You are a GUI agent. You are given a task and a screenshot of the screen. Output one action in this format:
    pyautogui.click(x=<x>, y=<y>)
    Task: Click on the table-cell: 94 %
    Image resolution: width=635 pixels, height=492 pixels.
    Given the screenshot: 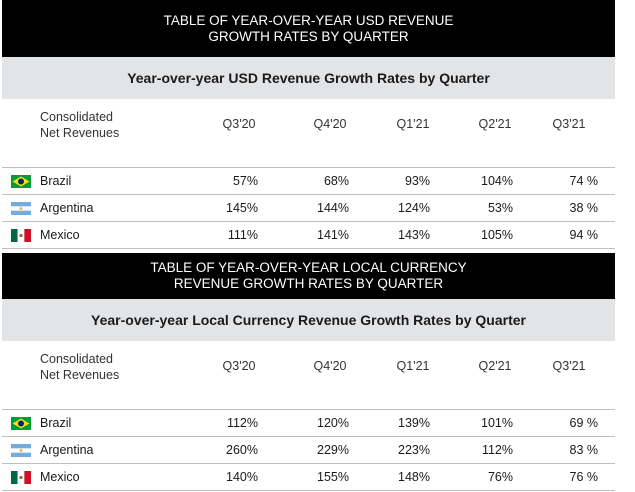 What is the action you would take?
    pyautogui.click(x=584, y=235)
    